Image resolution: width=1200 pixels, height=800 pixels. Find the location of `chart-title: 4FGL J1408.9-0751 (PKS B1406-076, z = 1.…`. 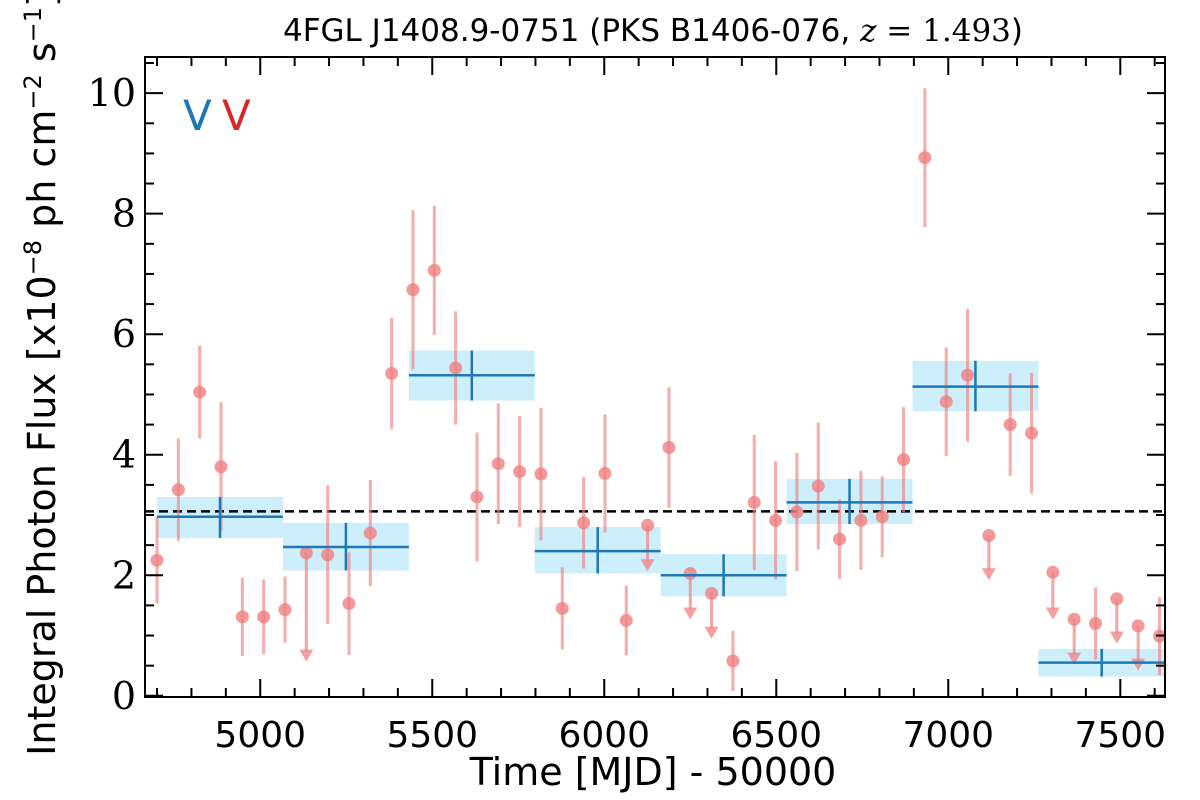

chart-title: 4FGL J1408.9-0751 (PKS B1406-076, z = 1.… is located at coordinates (653, 31).